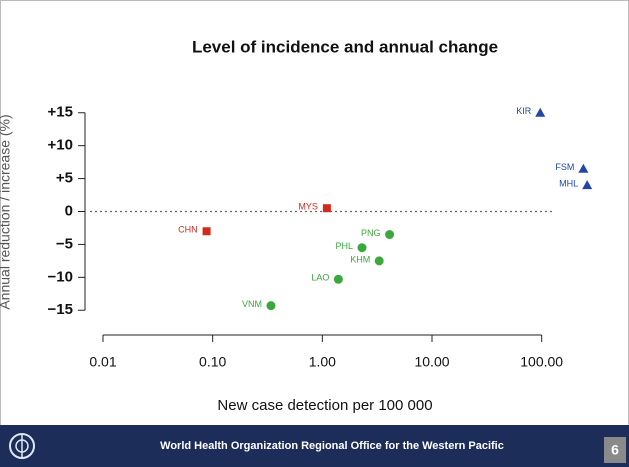  I want to click on page-number: 6, so click(615, 450).